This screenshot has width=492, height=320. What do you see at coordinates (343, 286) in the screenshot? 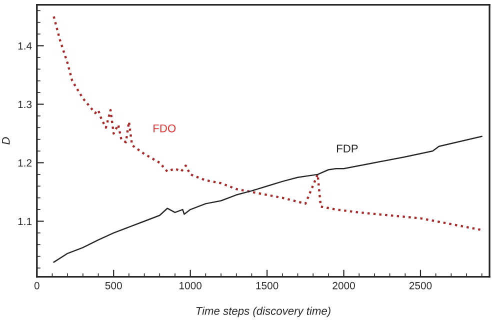
I see `x-tick-label: 2000` at bounding box center [343, 286].